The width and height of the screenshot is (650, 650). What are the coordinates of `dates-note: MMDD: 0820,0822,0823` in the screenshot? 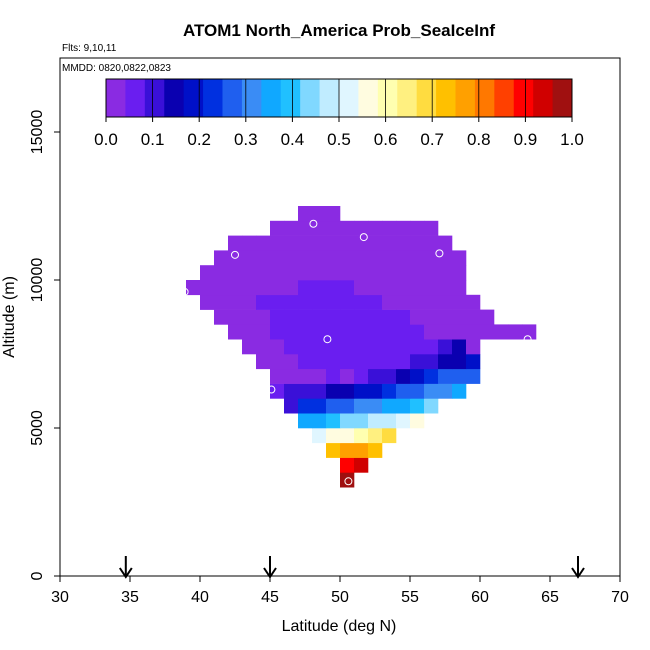 It's located at (116, 68).